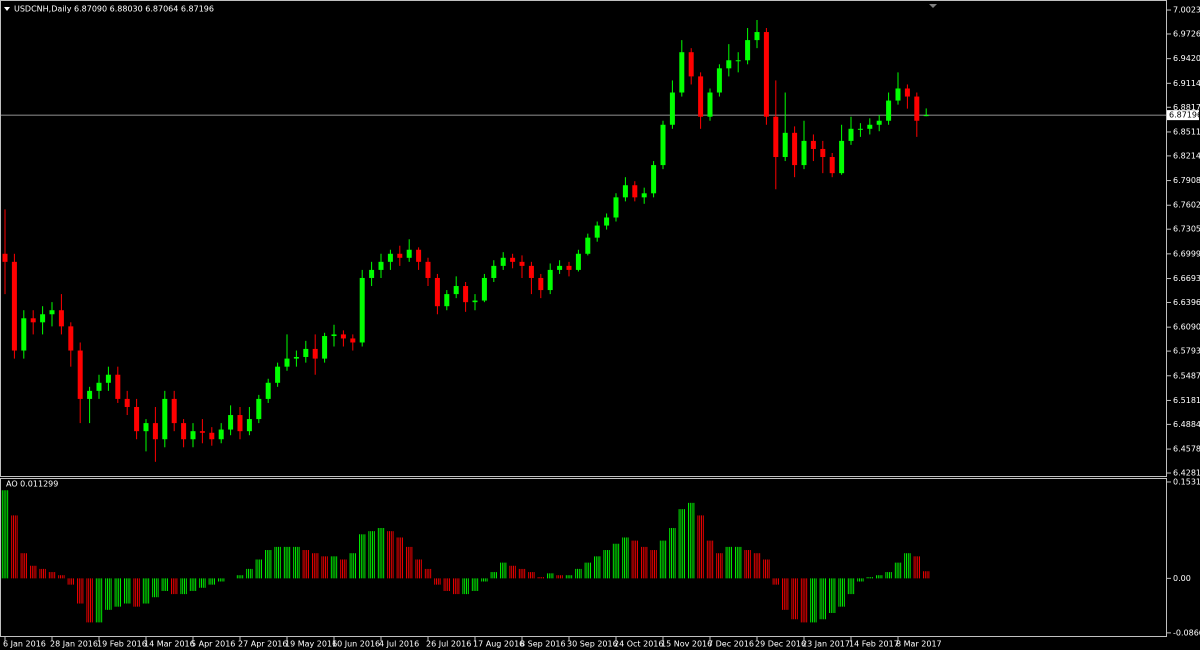 The image size is (1200, 650). I want to click on x-tick-label: 28 Jan 2016, so click(74, 644).